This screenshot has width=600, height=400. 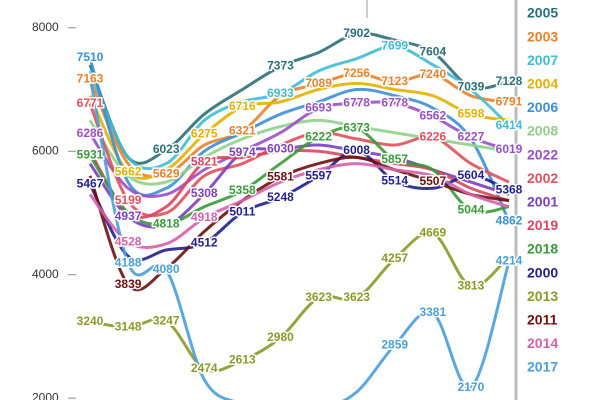 I want to click on y-tick-label: 4000, so click(x=45, y=274).